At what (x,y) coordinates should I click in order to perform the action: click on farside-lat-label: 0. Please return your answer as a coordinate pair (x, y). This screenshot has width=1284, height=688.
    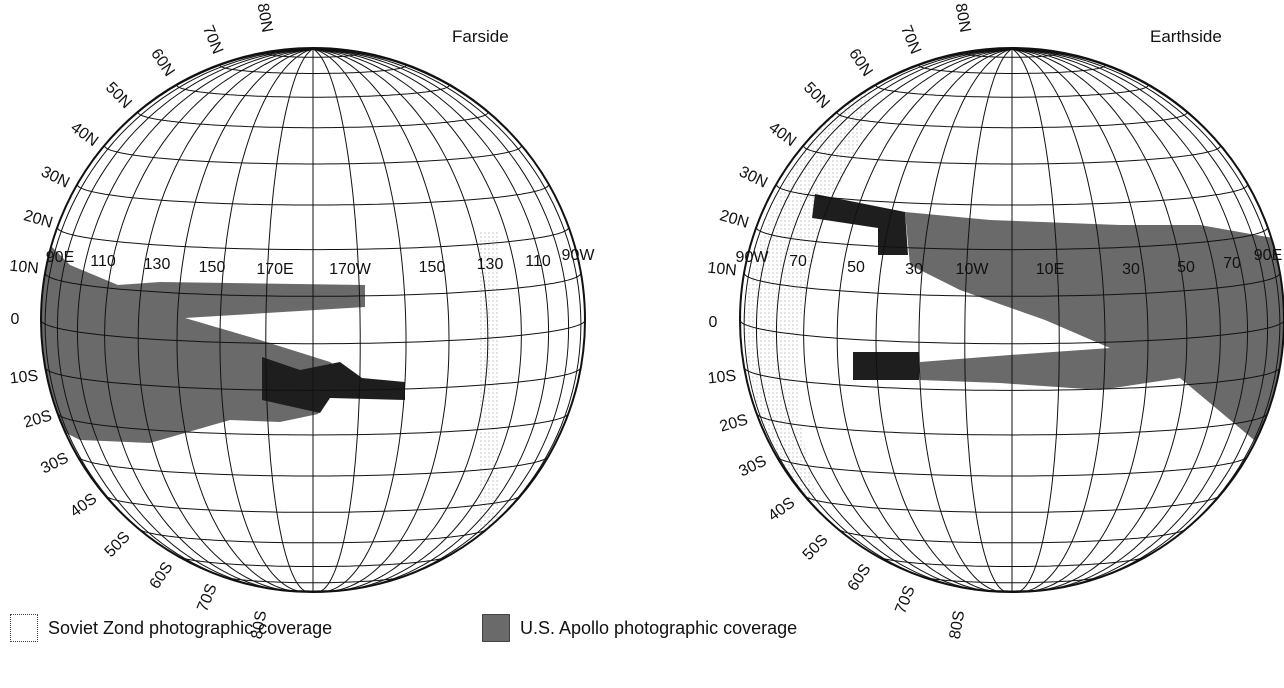
    Looking at the image, I should click on (15, 319).